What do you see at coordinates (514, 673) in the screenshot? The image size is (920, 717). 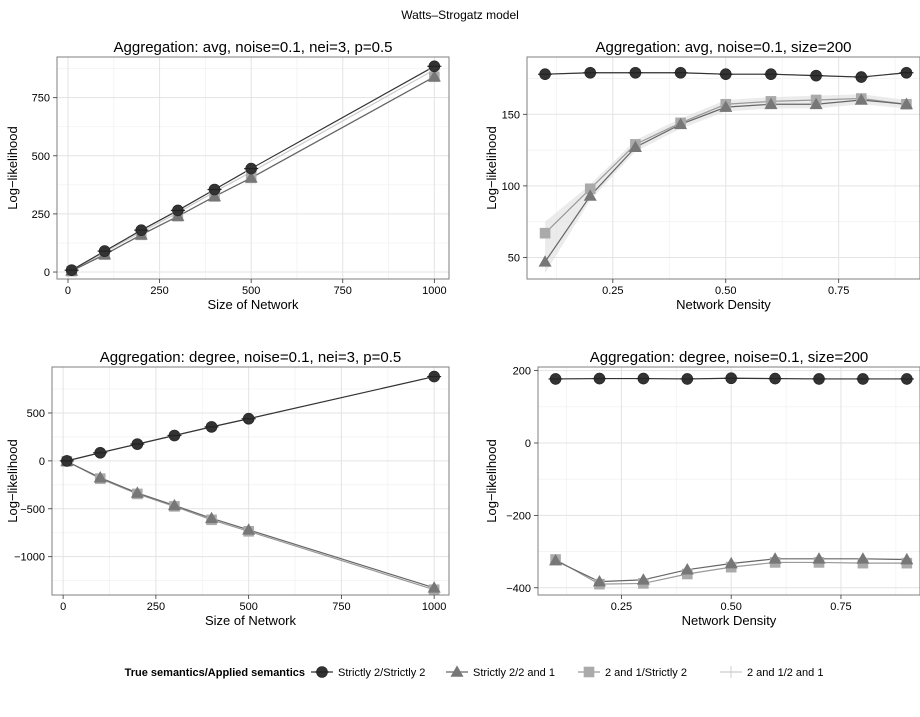 I see `legend-label: Strictly 2/2 and 1` at bounding box center [514, 673].